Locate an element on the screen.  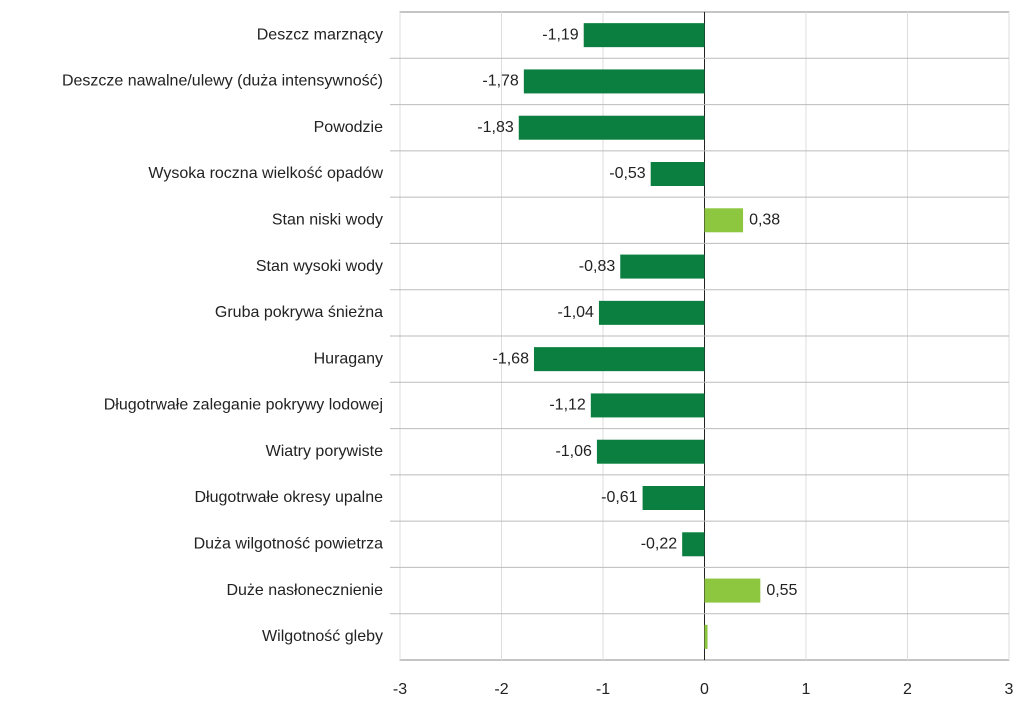
value-label: 0,38 is located at coordinates (764, 220).